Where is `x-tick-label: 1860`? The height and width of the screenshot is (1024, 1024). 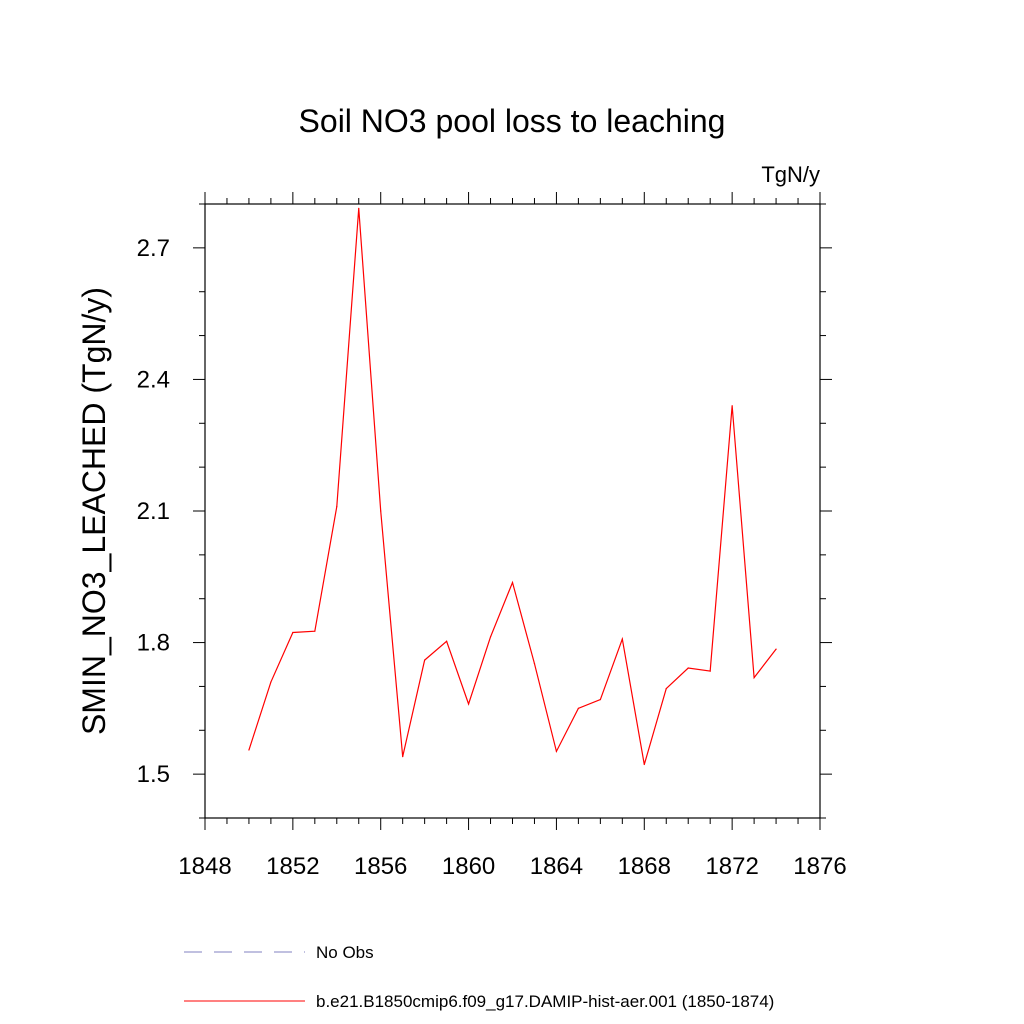 x-tick-label: 1860 is located at coordinates (468, 866).